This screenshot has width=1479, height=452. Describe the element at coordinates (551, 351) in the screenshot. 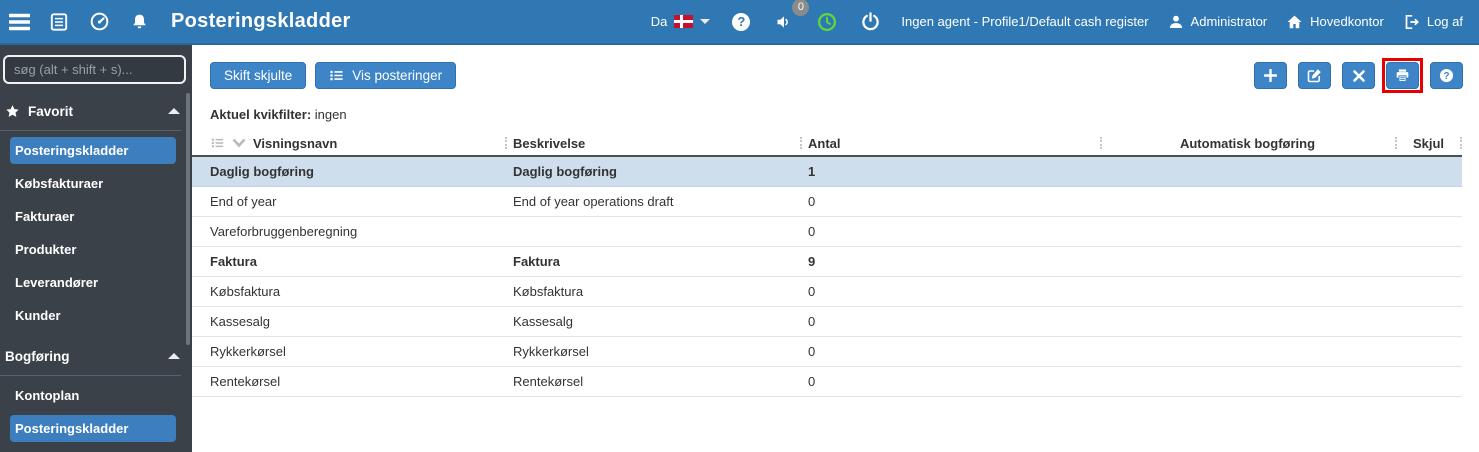

I see `cell-beskrivelse: Rykkerkørsel` at that location.